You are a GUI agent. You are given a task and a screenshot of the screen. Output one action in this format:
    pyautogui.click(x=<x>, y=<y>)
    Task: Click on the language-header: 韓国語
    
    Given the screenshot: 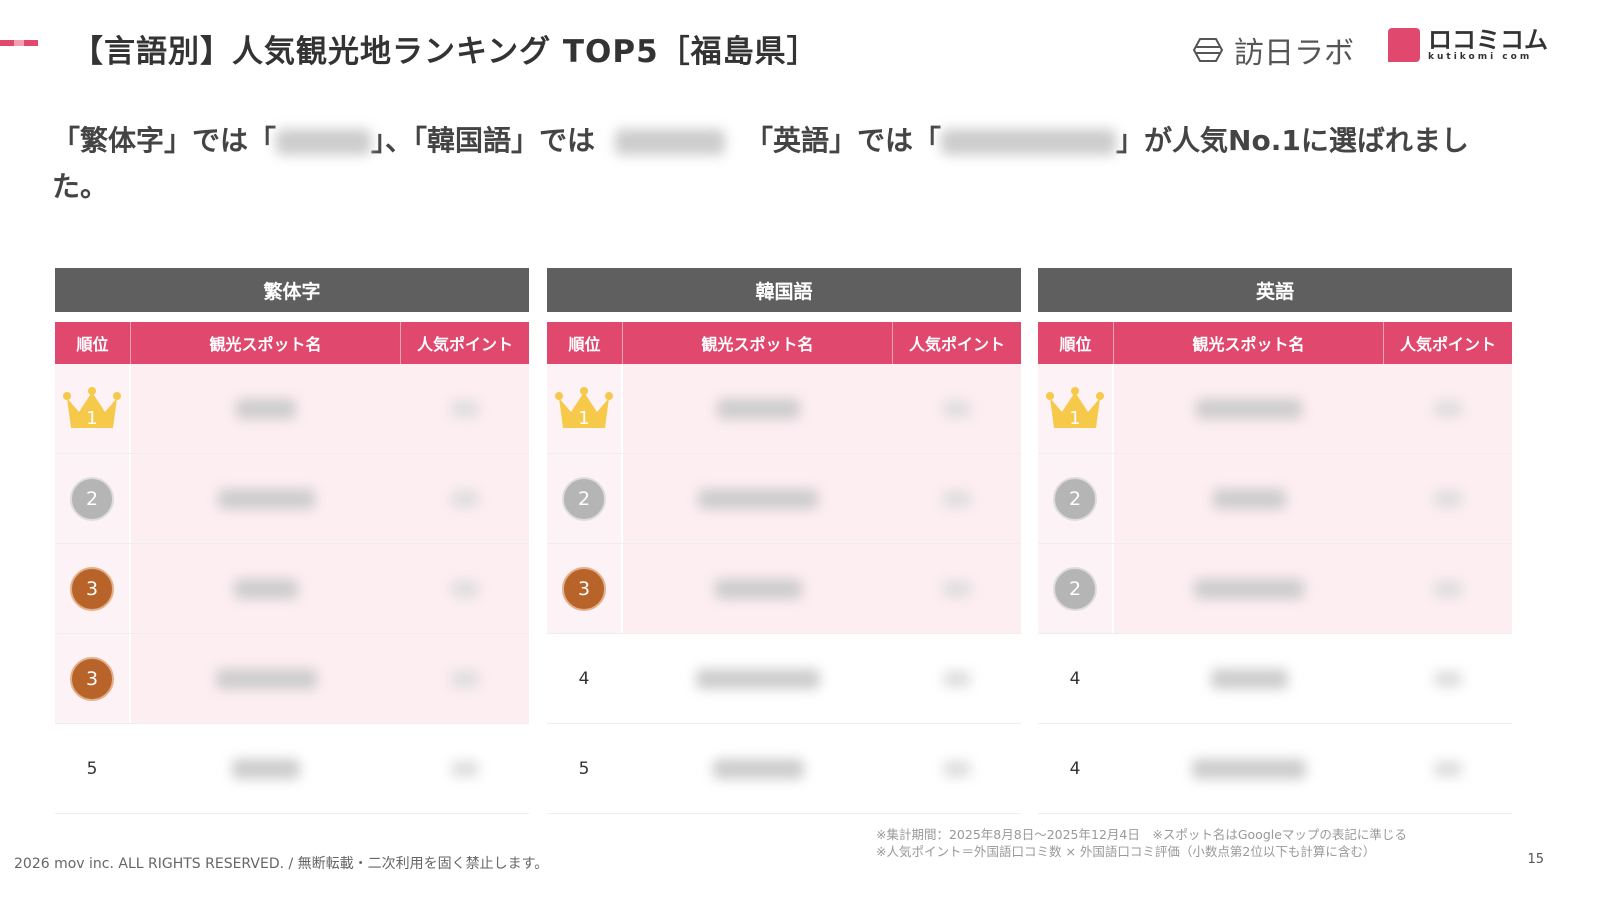 What is the action you would take?
    pyautogui.click(x=784, y=290)
    